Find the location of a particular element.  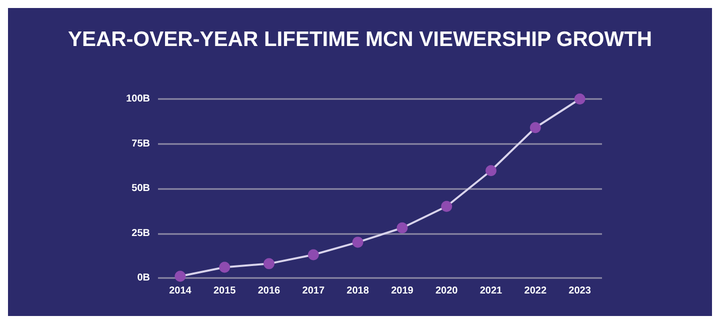

y-tick-label: 75B is located at coordinates (141, 144).